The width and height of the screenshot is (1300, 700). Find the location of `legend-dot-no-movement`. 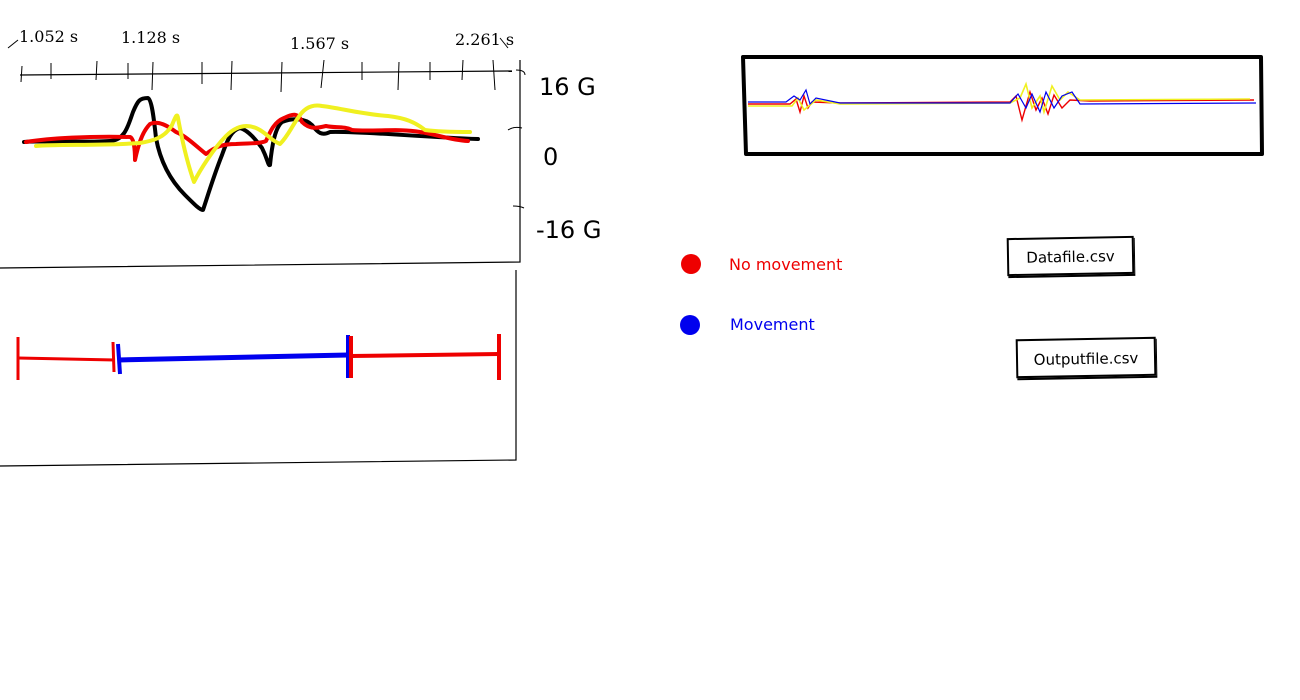

legend-dot-no-movement is located at coordinates (691, 264).